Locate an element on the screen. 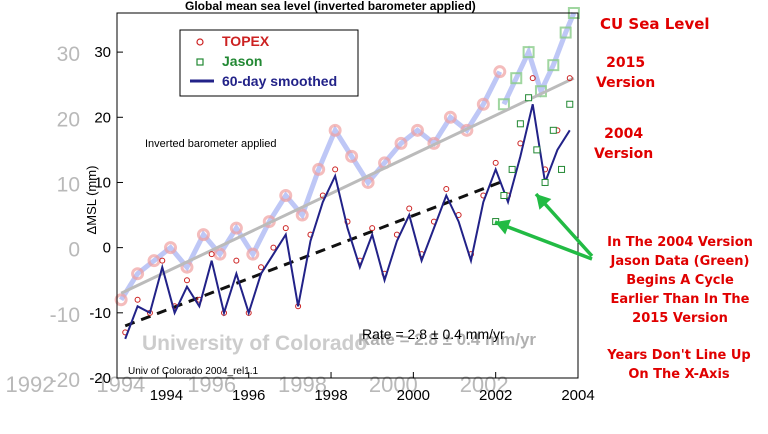 This screenshot has height=434, width=768. cu-sea-level-label: CU Sea Level is located at coordinates (655, 24).